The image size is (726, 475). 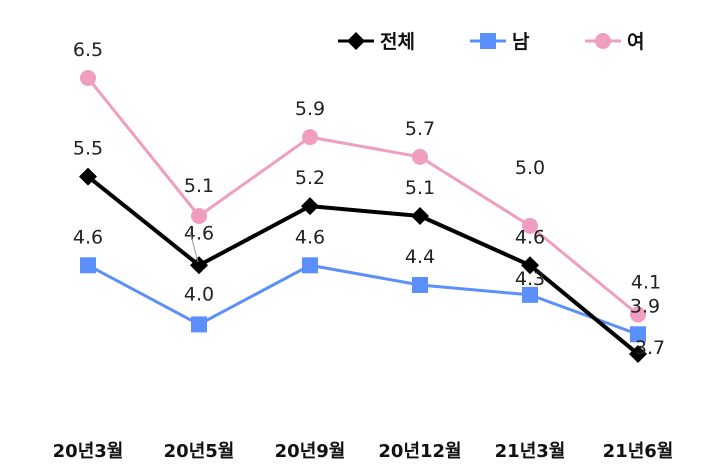 I want to click on data-label-여-1: 5.1, so click(x=199, y=186).